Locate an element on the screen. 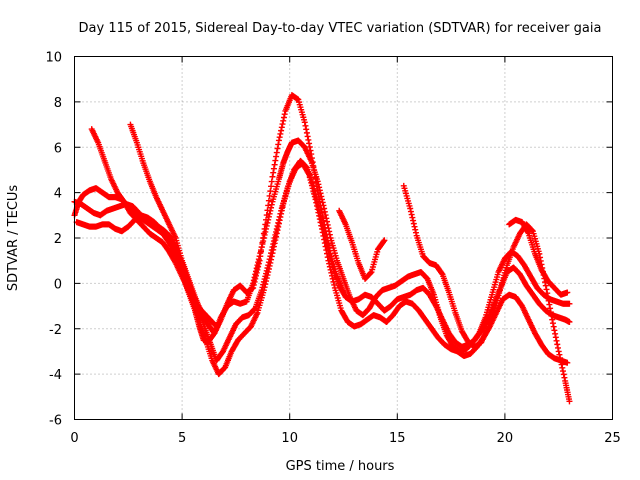  x-tick-label: 0 is located at coordinates (74, 438).